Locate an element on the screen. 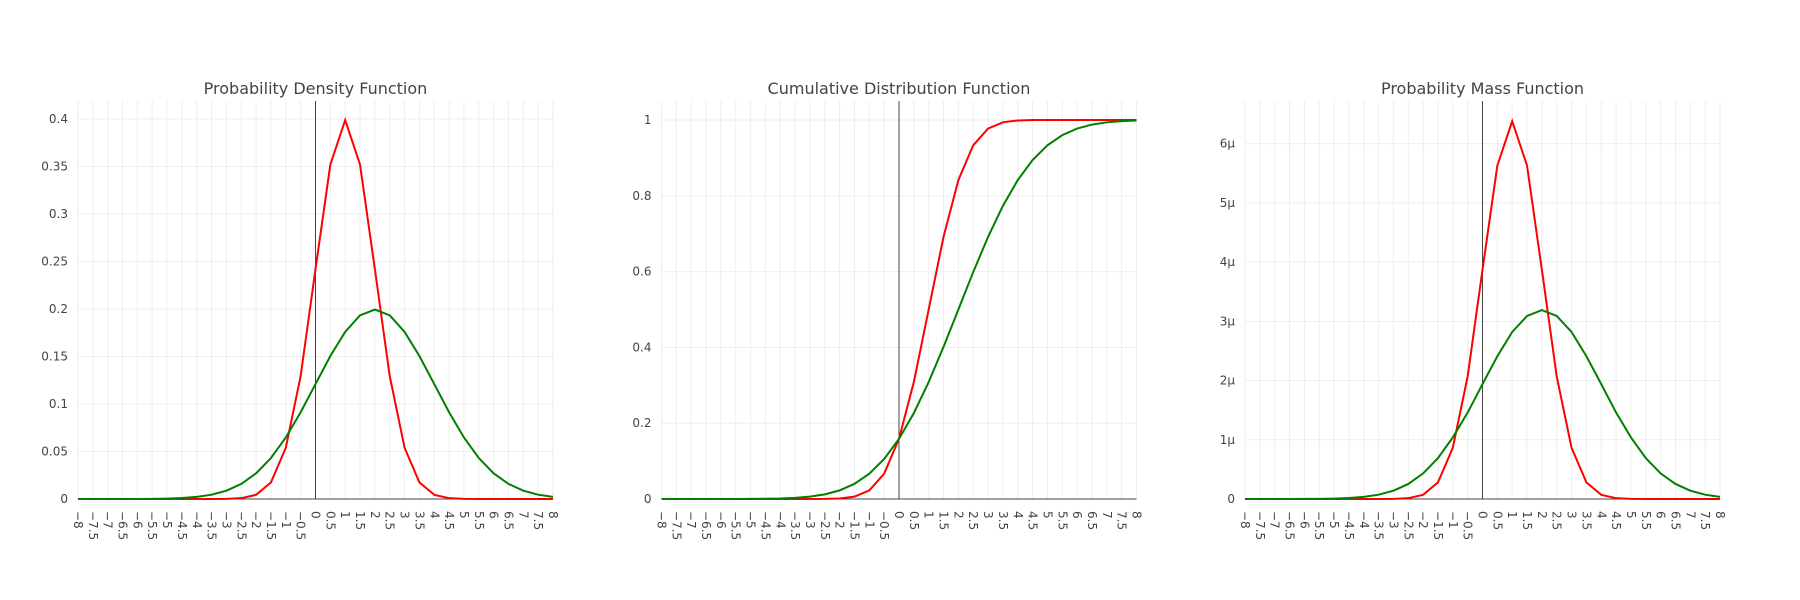 Image resolution: width=1800 pixels, height=600 pixels. y-tick-label: 0.4 is located at coordinates (58, 119).